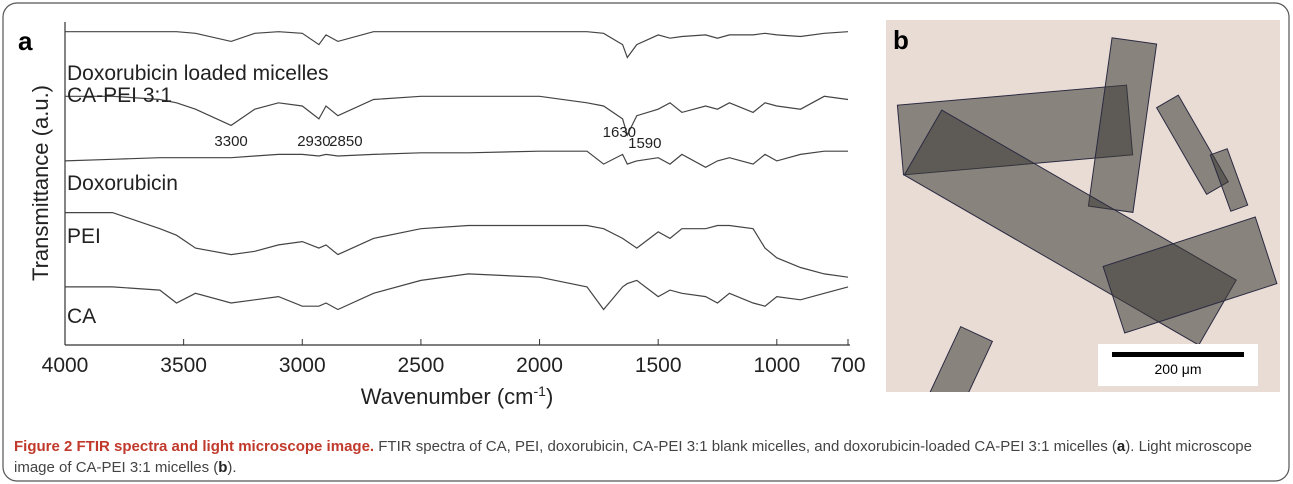 The image size is (1293, 484). What do you see at coordinates (302, 365) in the screenshot?
I see `x-tick-label: 3000` at bounding box center [302, 365].